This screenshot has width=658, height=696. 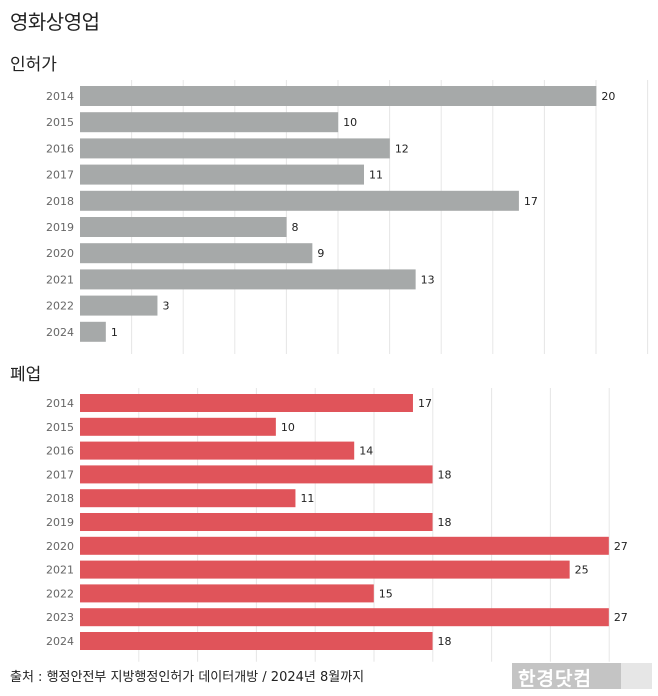 What do you see at coordinates (295, 227) in the screenshot?
I see `value-label: 8` at bounding box center [295, 227].